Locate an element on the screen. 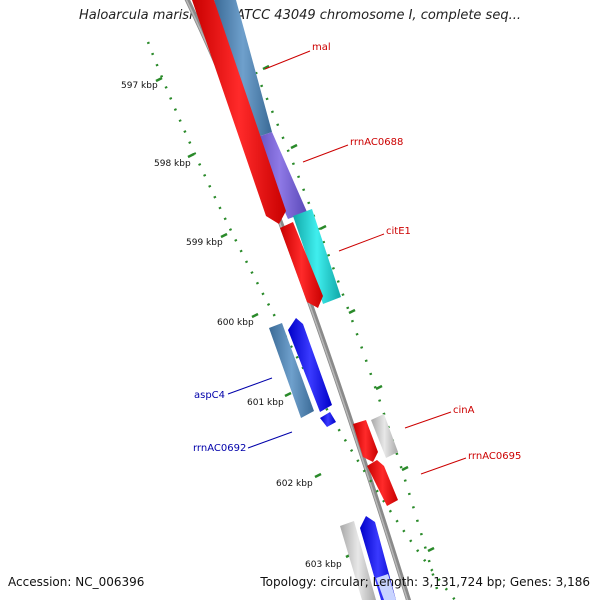 This screenshot has width=600, height=600. feature-bottom-paleblue is located at coordinates (386, 587).